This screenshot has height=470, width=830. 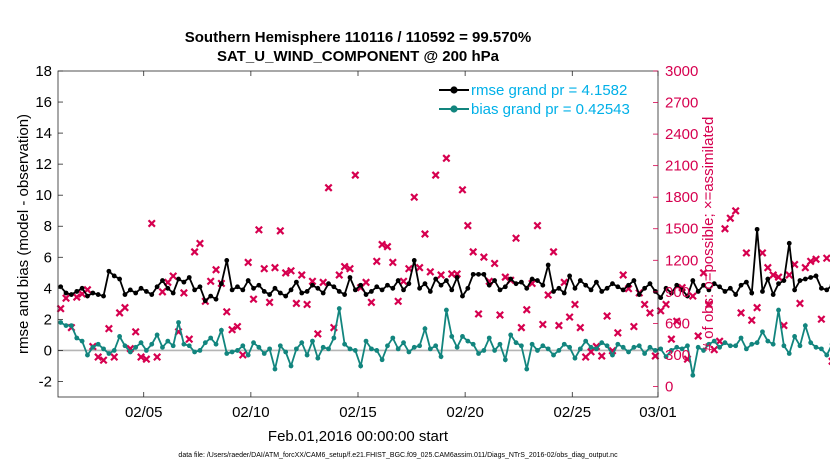 What do you see at coordinates (681, 71) in the screenshot?
I see `right-y-tick-label: 3000` at bounding box center [681, 71].